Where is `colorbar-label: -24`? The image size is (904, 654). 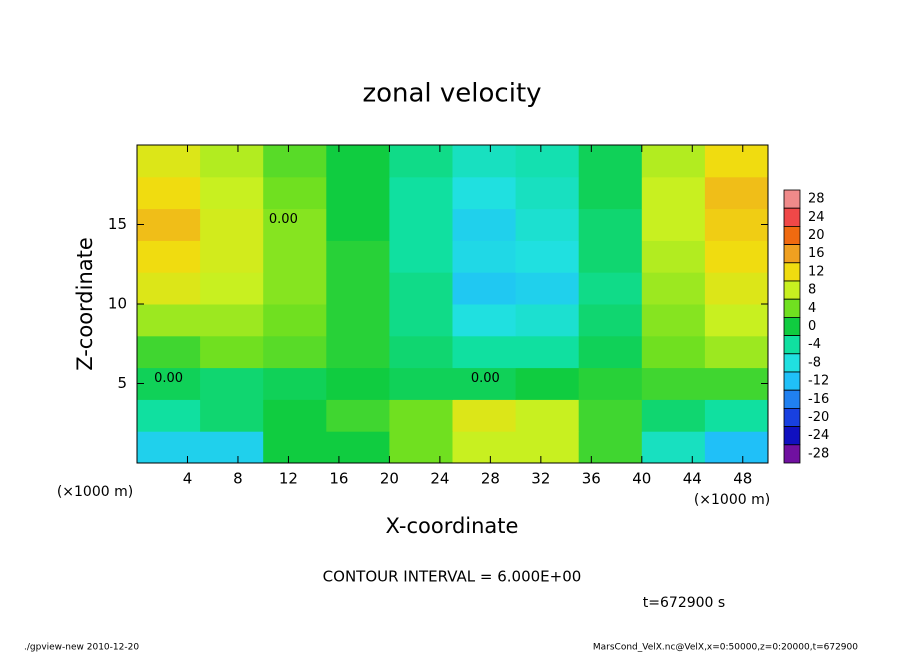
colorbar-label: -24 is located at coordinates (818, 435).